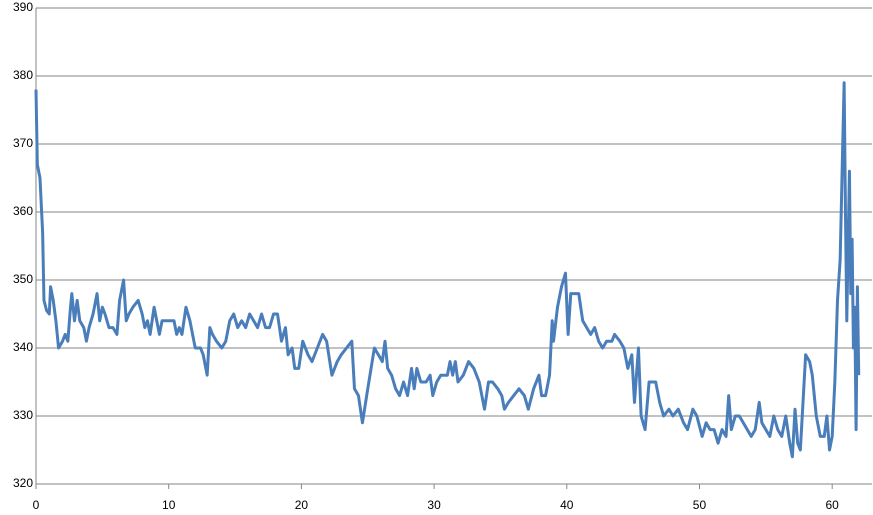  Describe the element at coordinates (36, 505) in the screenshot. I see `x-tick-label: 0` at that location.